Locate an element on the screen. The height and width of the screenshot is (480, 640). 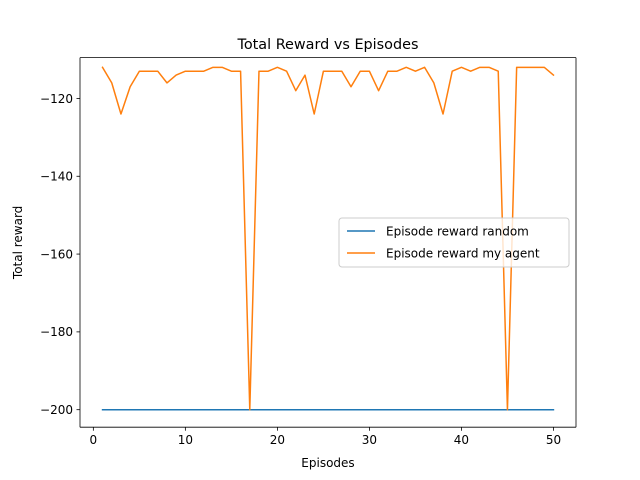
y-tick-label: −160 is located at coordinates (56, 254).